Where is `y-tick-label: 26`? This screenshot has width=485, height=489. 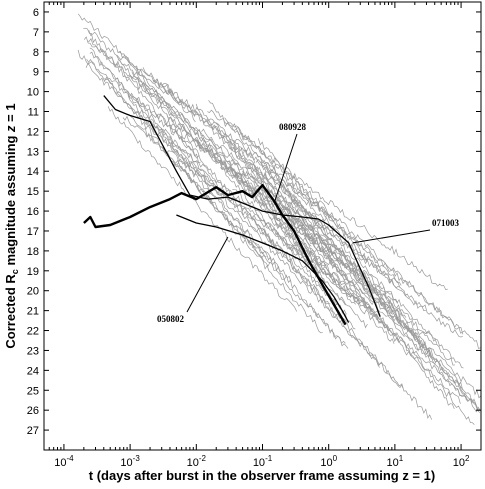
y-tick-label: 26 is located at coordinates (33, 411).